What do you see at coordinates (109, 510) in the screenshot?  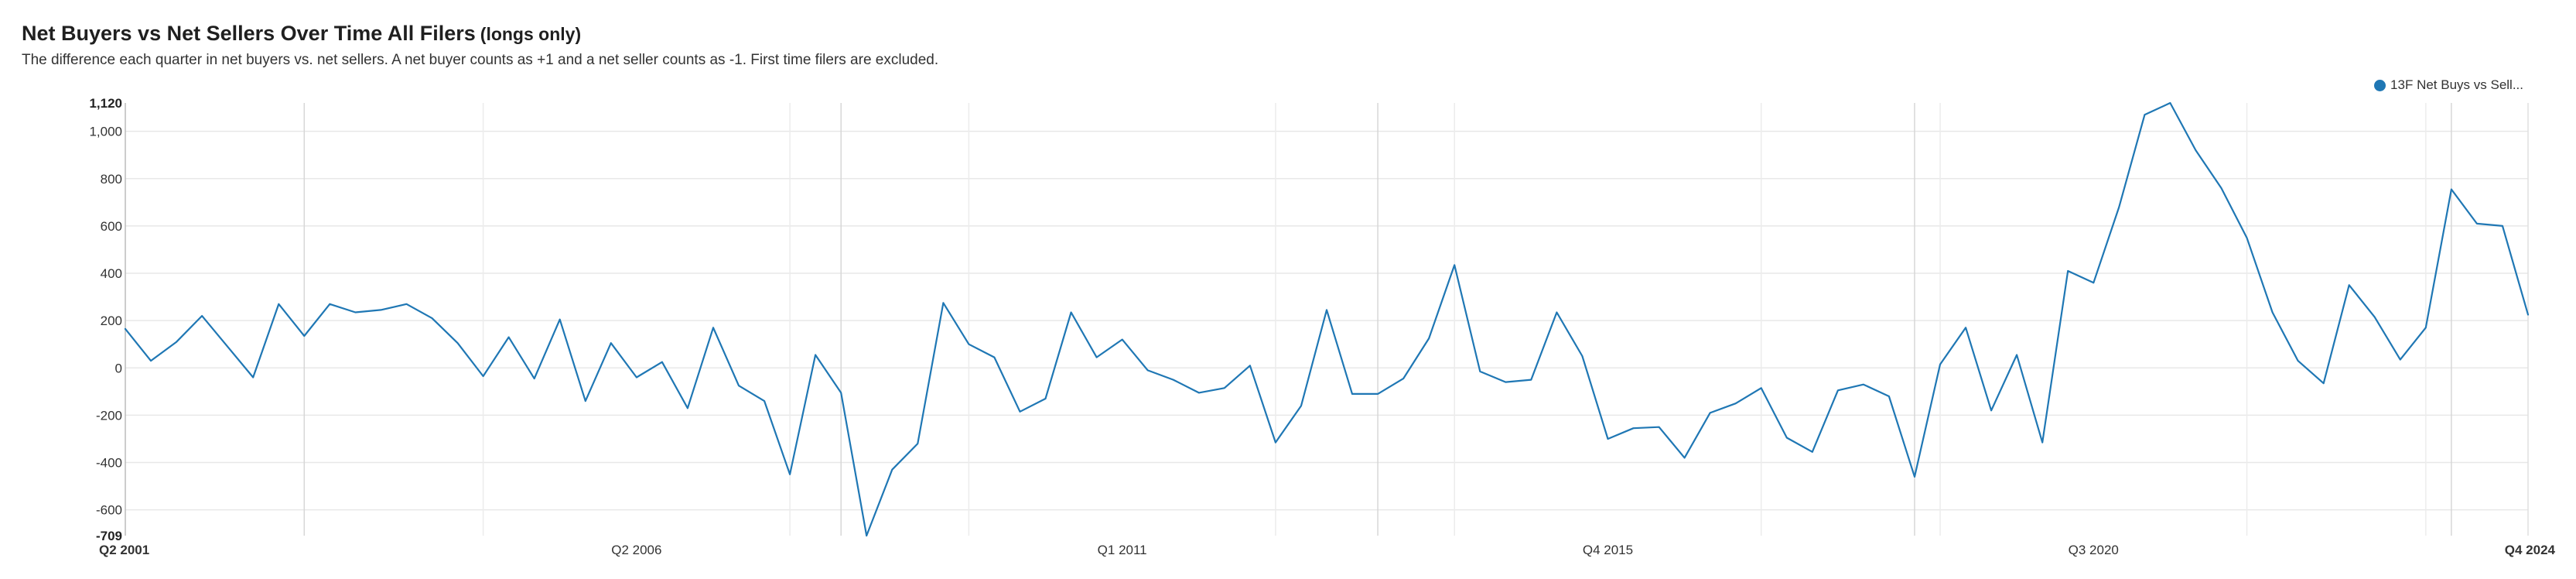 I see `y-tick-label: -600` at bounding box center [109, 510].